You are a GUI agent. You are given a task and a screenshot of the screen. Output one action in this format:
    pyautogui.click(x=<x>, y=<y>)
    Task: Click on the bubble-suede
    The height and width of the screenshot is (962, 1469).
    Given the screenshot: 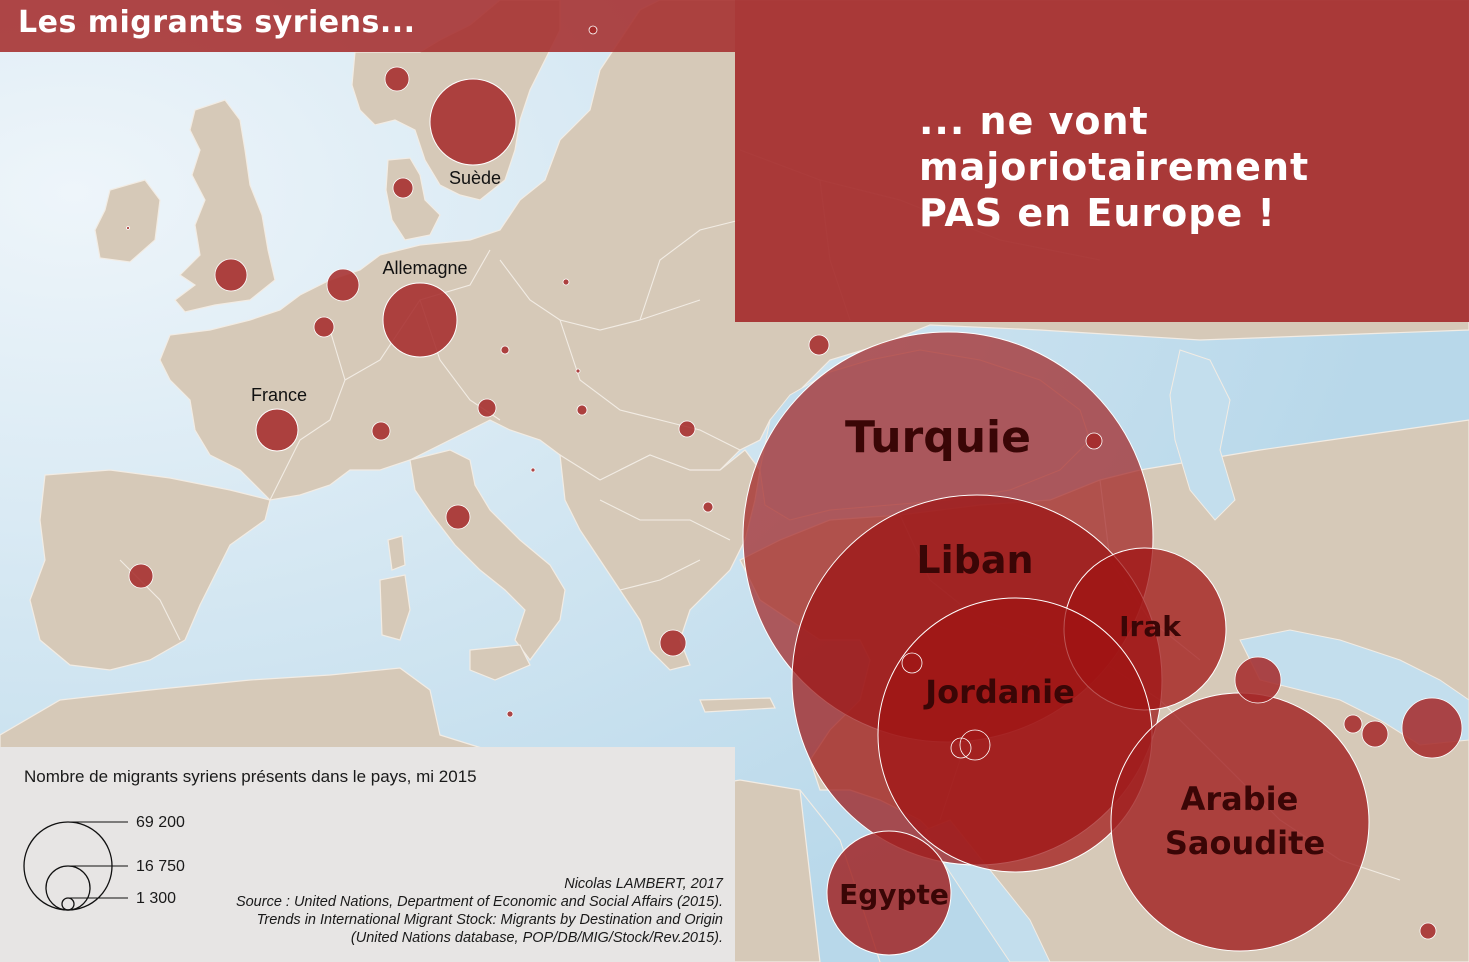 What is the action you would take?
    pyautogui.click(x=473, y=122)
    